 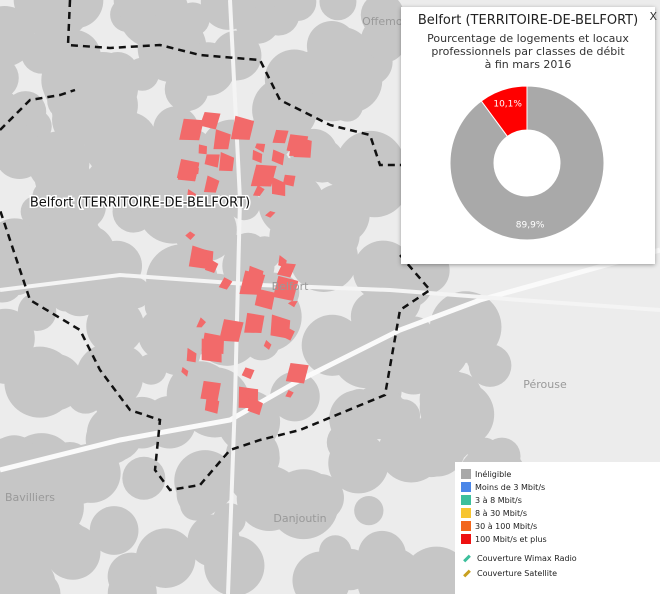 What do you see at coordinates (510, 573) in the screenshot?
I see `legend-item: Couverture Satellite` at bounding box center [510, 573].